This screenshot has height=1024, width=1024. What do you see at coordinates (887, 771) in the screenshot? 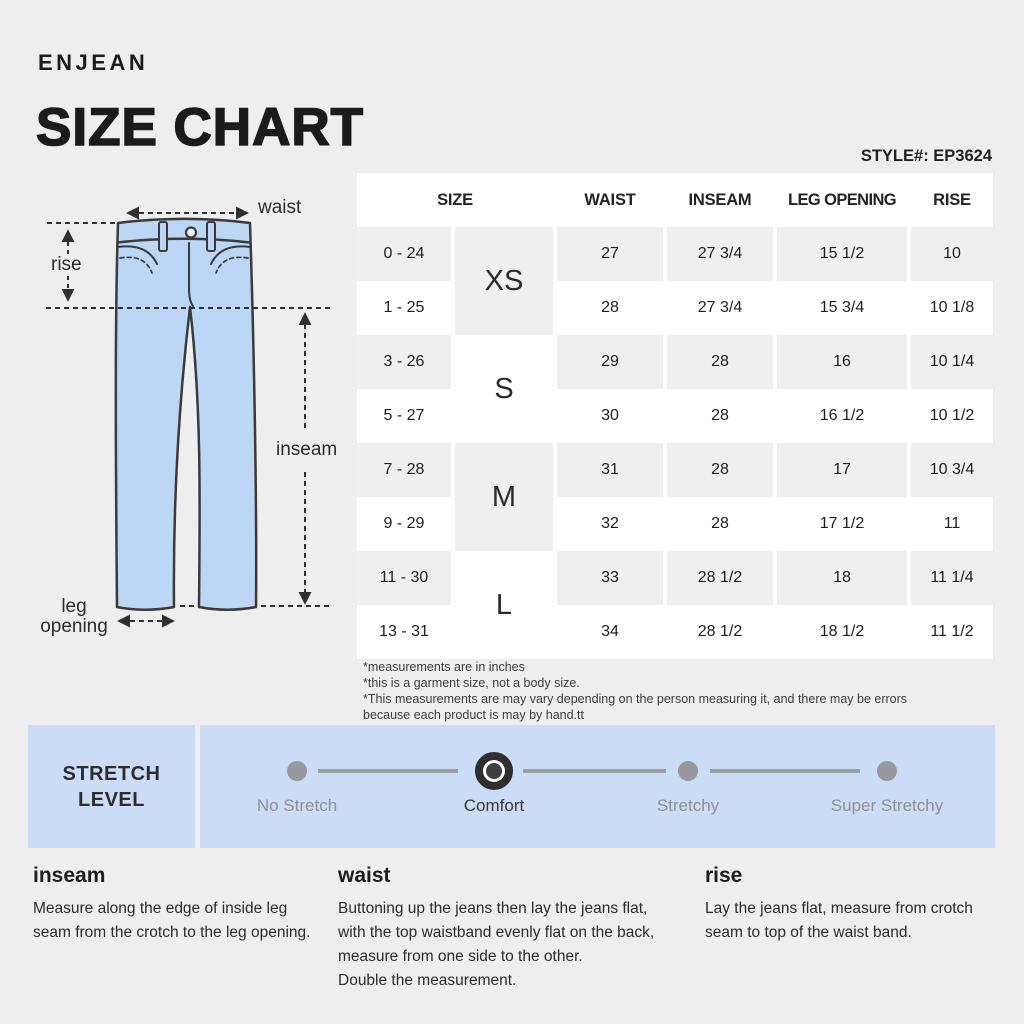
I see `stretch-dot-super-stretchy` at bounding box center [887, 771].